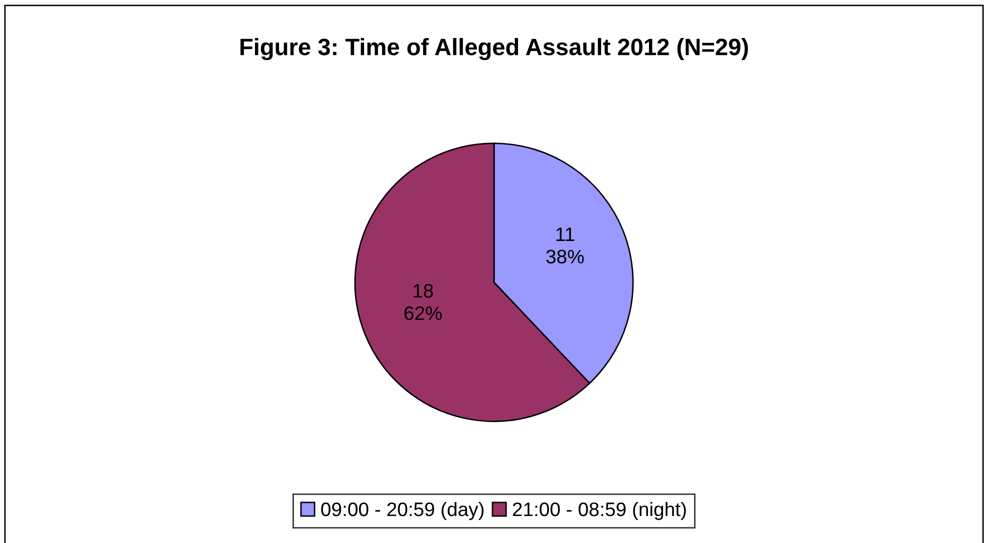  What do you see at coordinates (402, 511) in the screenshot?
I see `legend-label: 09:00 - 20:59 (day)` at bounding box center [402, 511].